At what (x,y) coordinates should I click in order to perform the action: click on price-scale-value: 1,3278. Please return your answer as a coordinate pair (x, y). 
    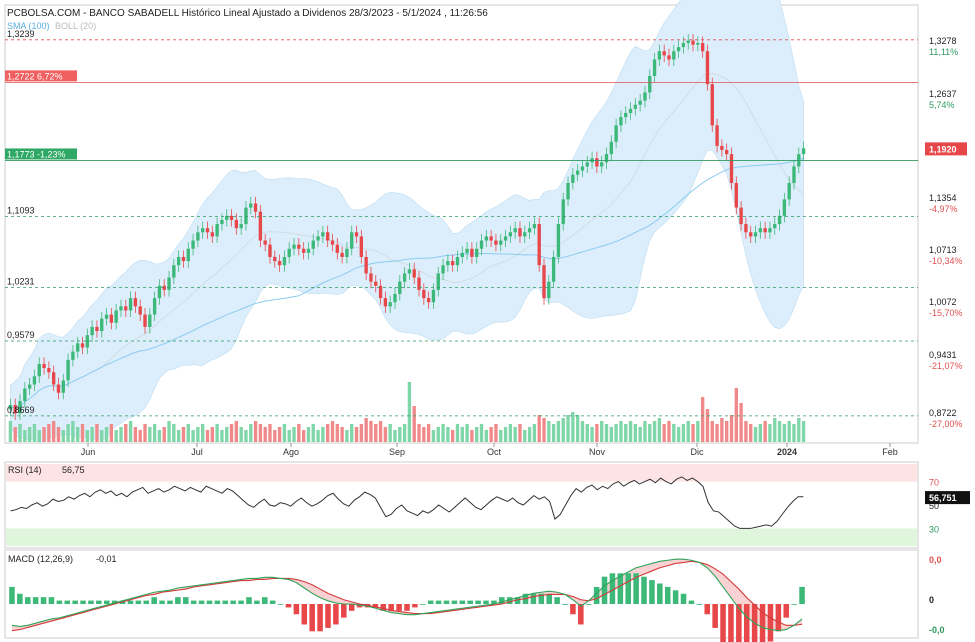
    Looking at the image, I should click on (943, 41).